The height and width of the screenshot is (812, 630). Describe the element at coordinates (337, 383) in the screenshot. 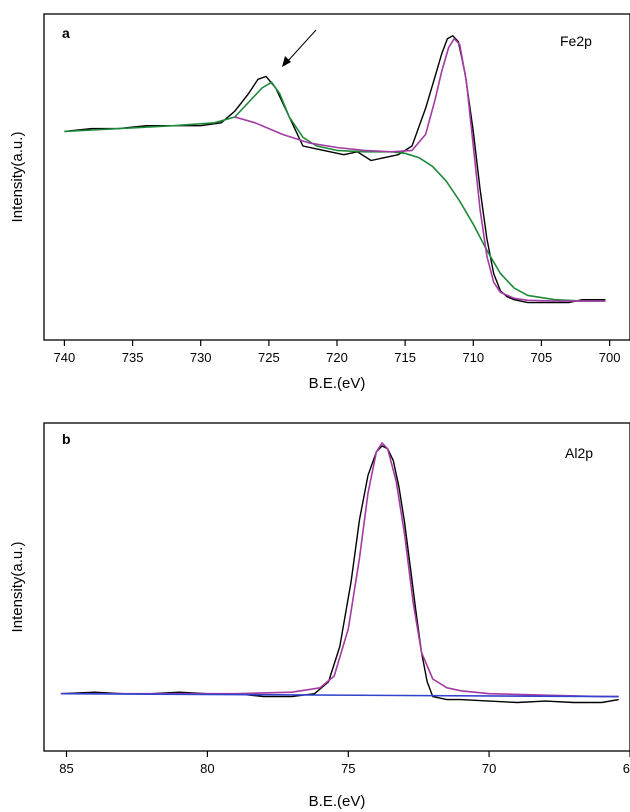

I see `panel-a-x-axis-title: B.E.(eV)` at that location.